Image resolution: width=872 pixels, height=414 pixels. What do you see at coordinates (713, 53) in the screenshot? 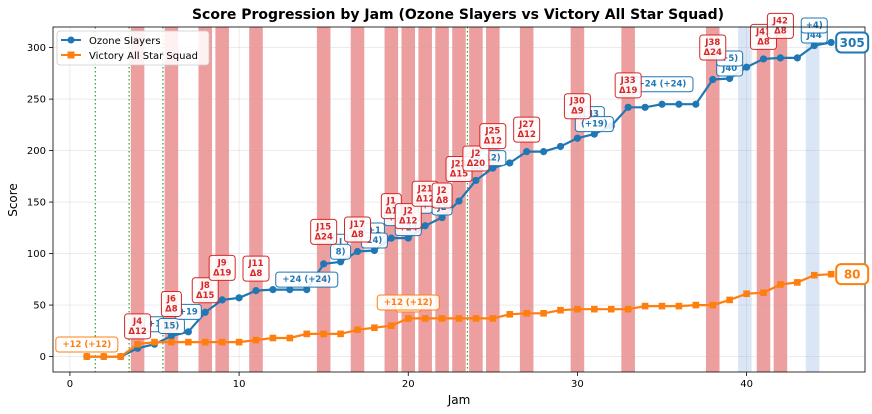
I see `jam-delta-annotation-text: Δ24` at bounding box center [713, 53].